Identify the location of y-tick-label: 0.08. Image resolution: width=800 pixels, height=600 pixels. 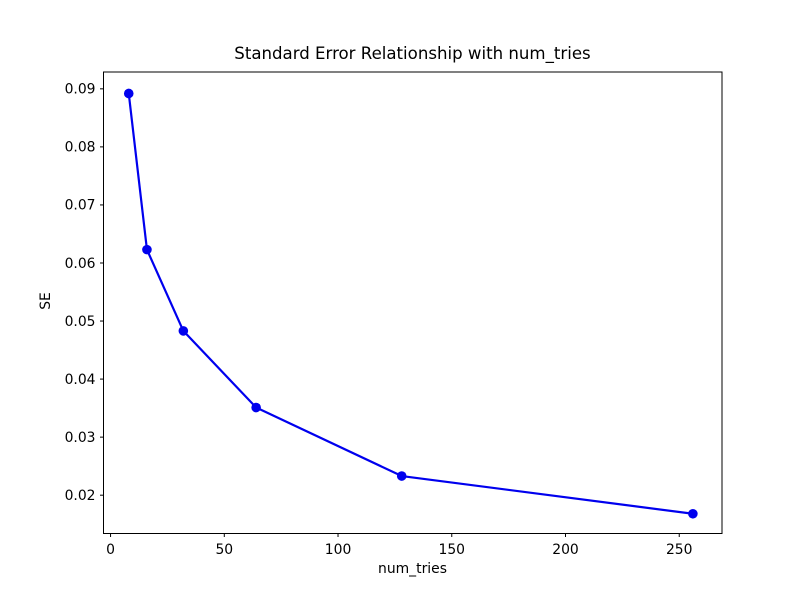
(80, 148).